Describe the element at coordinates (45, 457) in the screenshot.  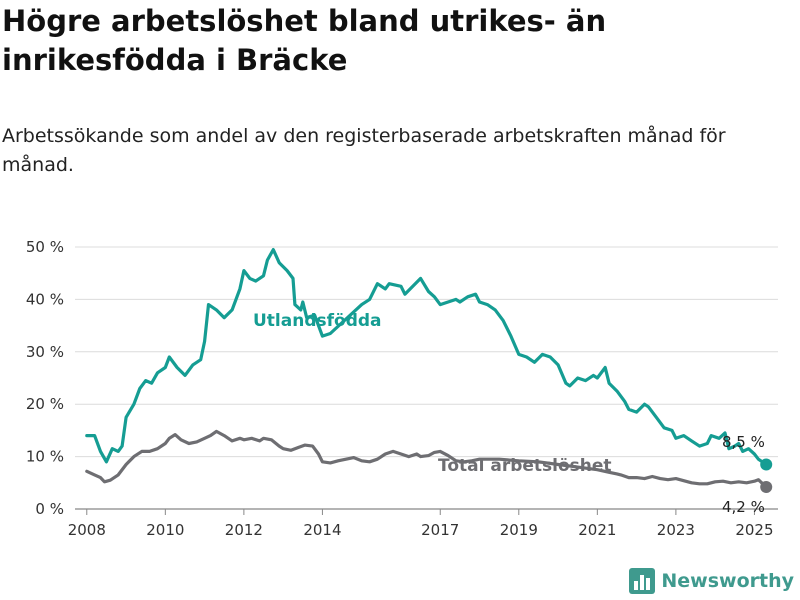
I see `y-tick-label: 10 %` at that location.